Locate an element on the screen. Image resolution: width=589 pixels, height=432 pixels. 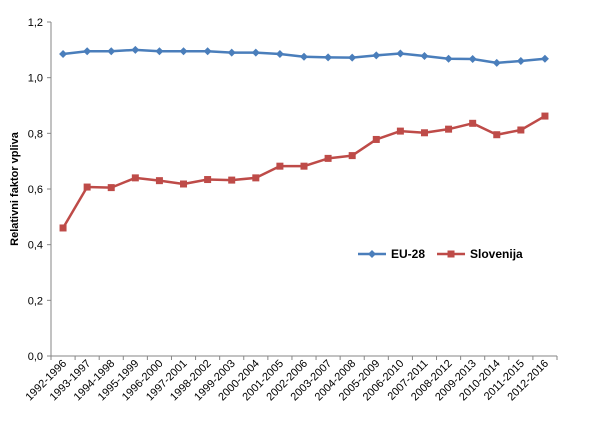
legend-item: Slovenija is located at coordinates (480, 254).